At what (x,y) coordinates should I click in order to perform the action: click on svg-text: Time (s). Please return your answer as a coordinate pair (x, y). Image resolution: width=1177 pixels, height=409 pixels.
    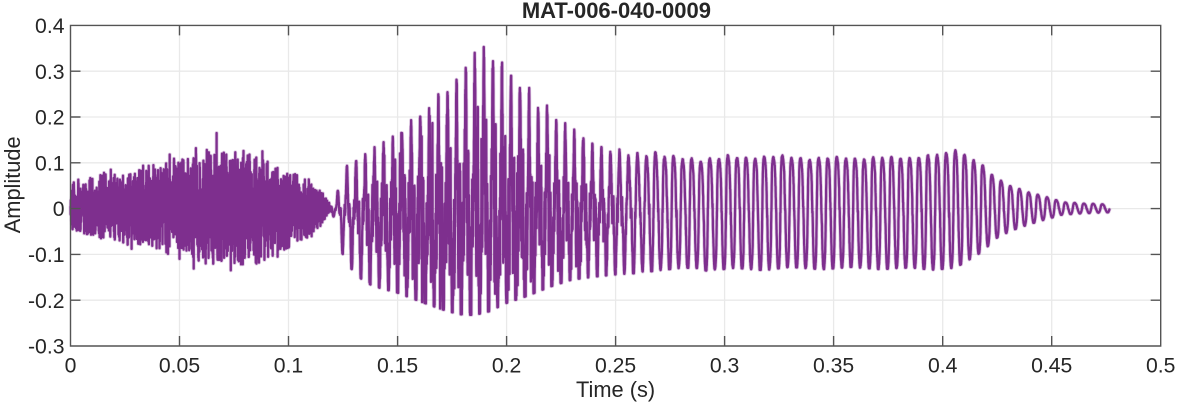
    Looking at the image, I should click on (615, 389).